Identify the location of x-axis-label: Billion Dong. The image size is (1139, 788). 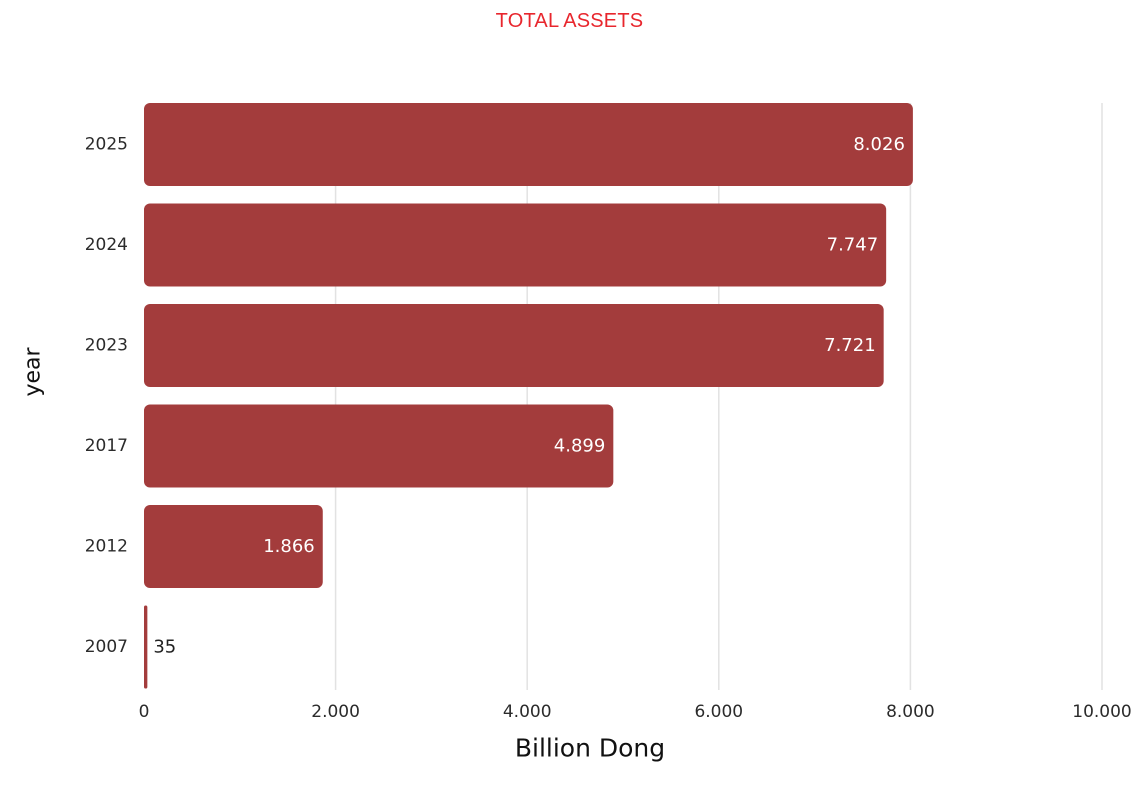
(590, 748).